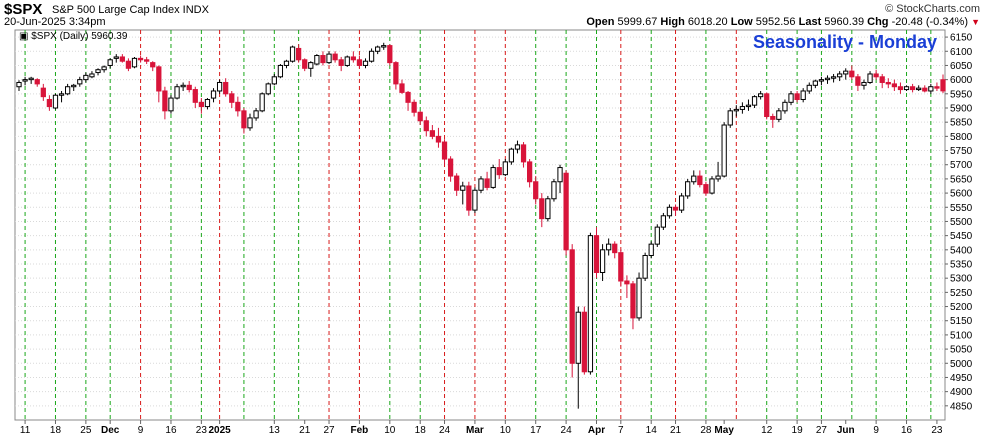 This screenshot has height=438, width=990. What do you see at coordinates (961, 194) in the screenshot?
I see `y-tick-label: 5600` at bounding box center [961, 194].